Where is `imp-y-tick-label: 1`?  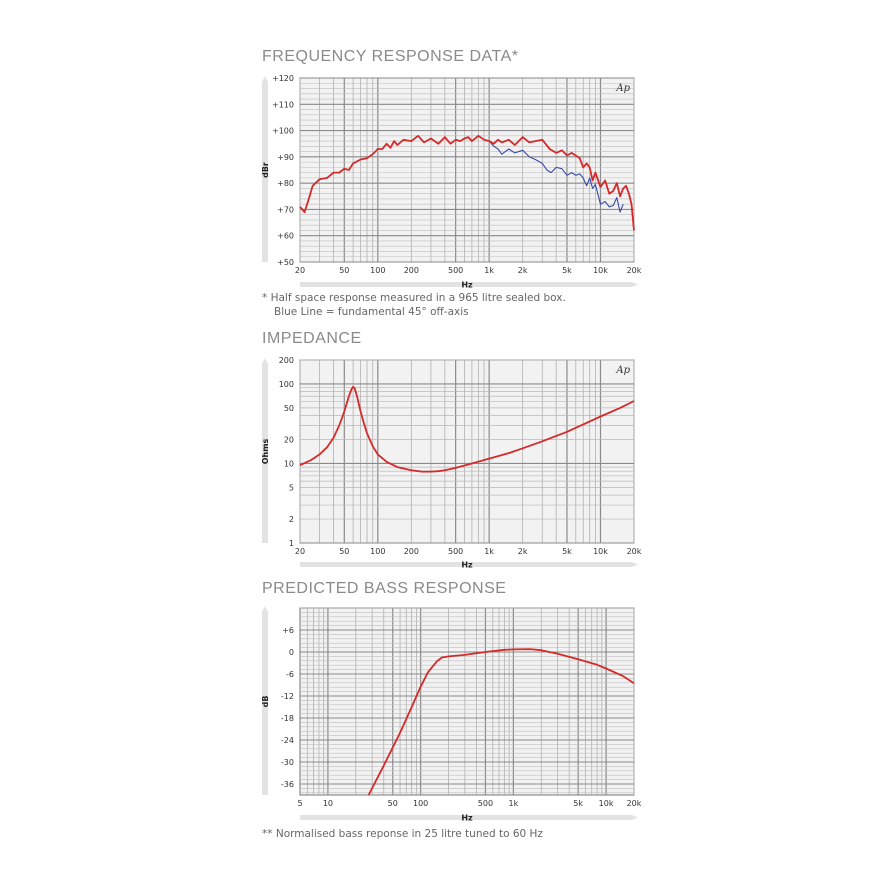 imp-y-tick-label: 1 is located at coordinates (291, 543).